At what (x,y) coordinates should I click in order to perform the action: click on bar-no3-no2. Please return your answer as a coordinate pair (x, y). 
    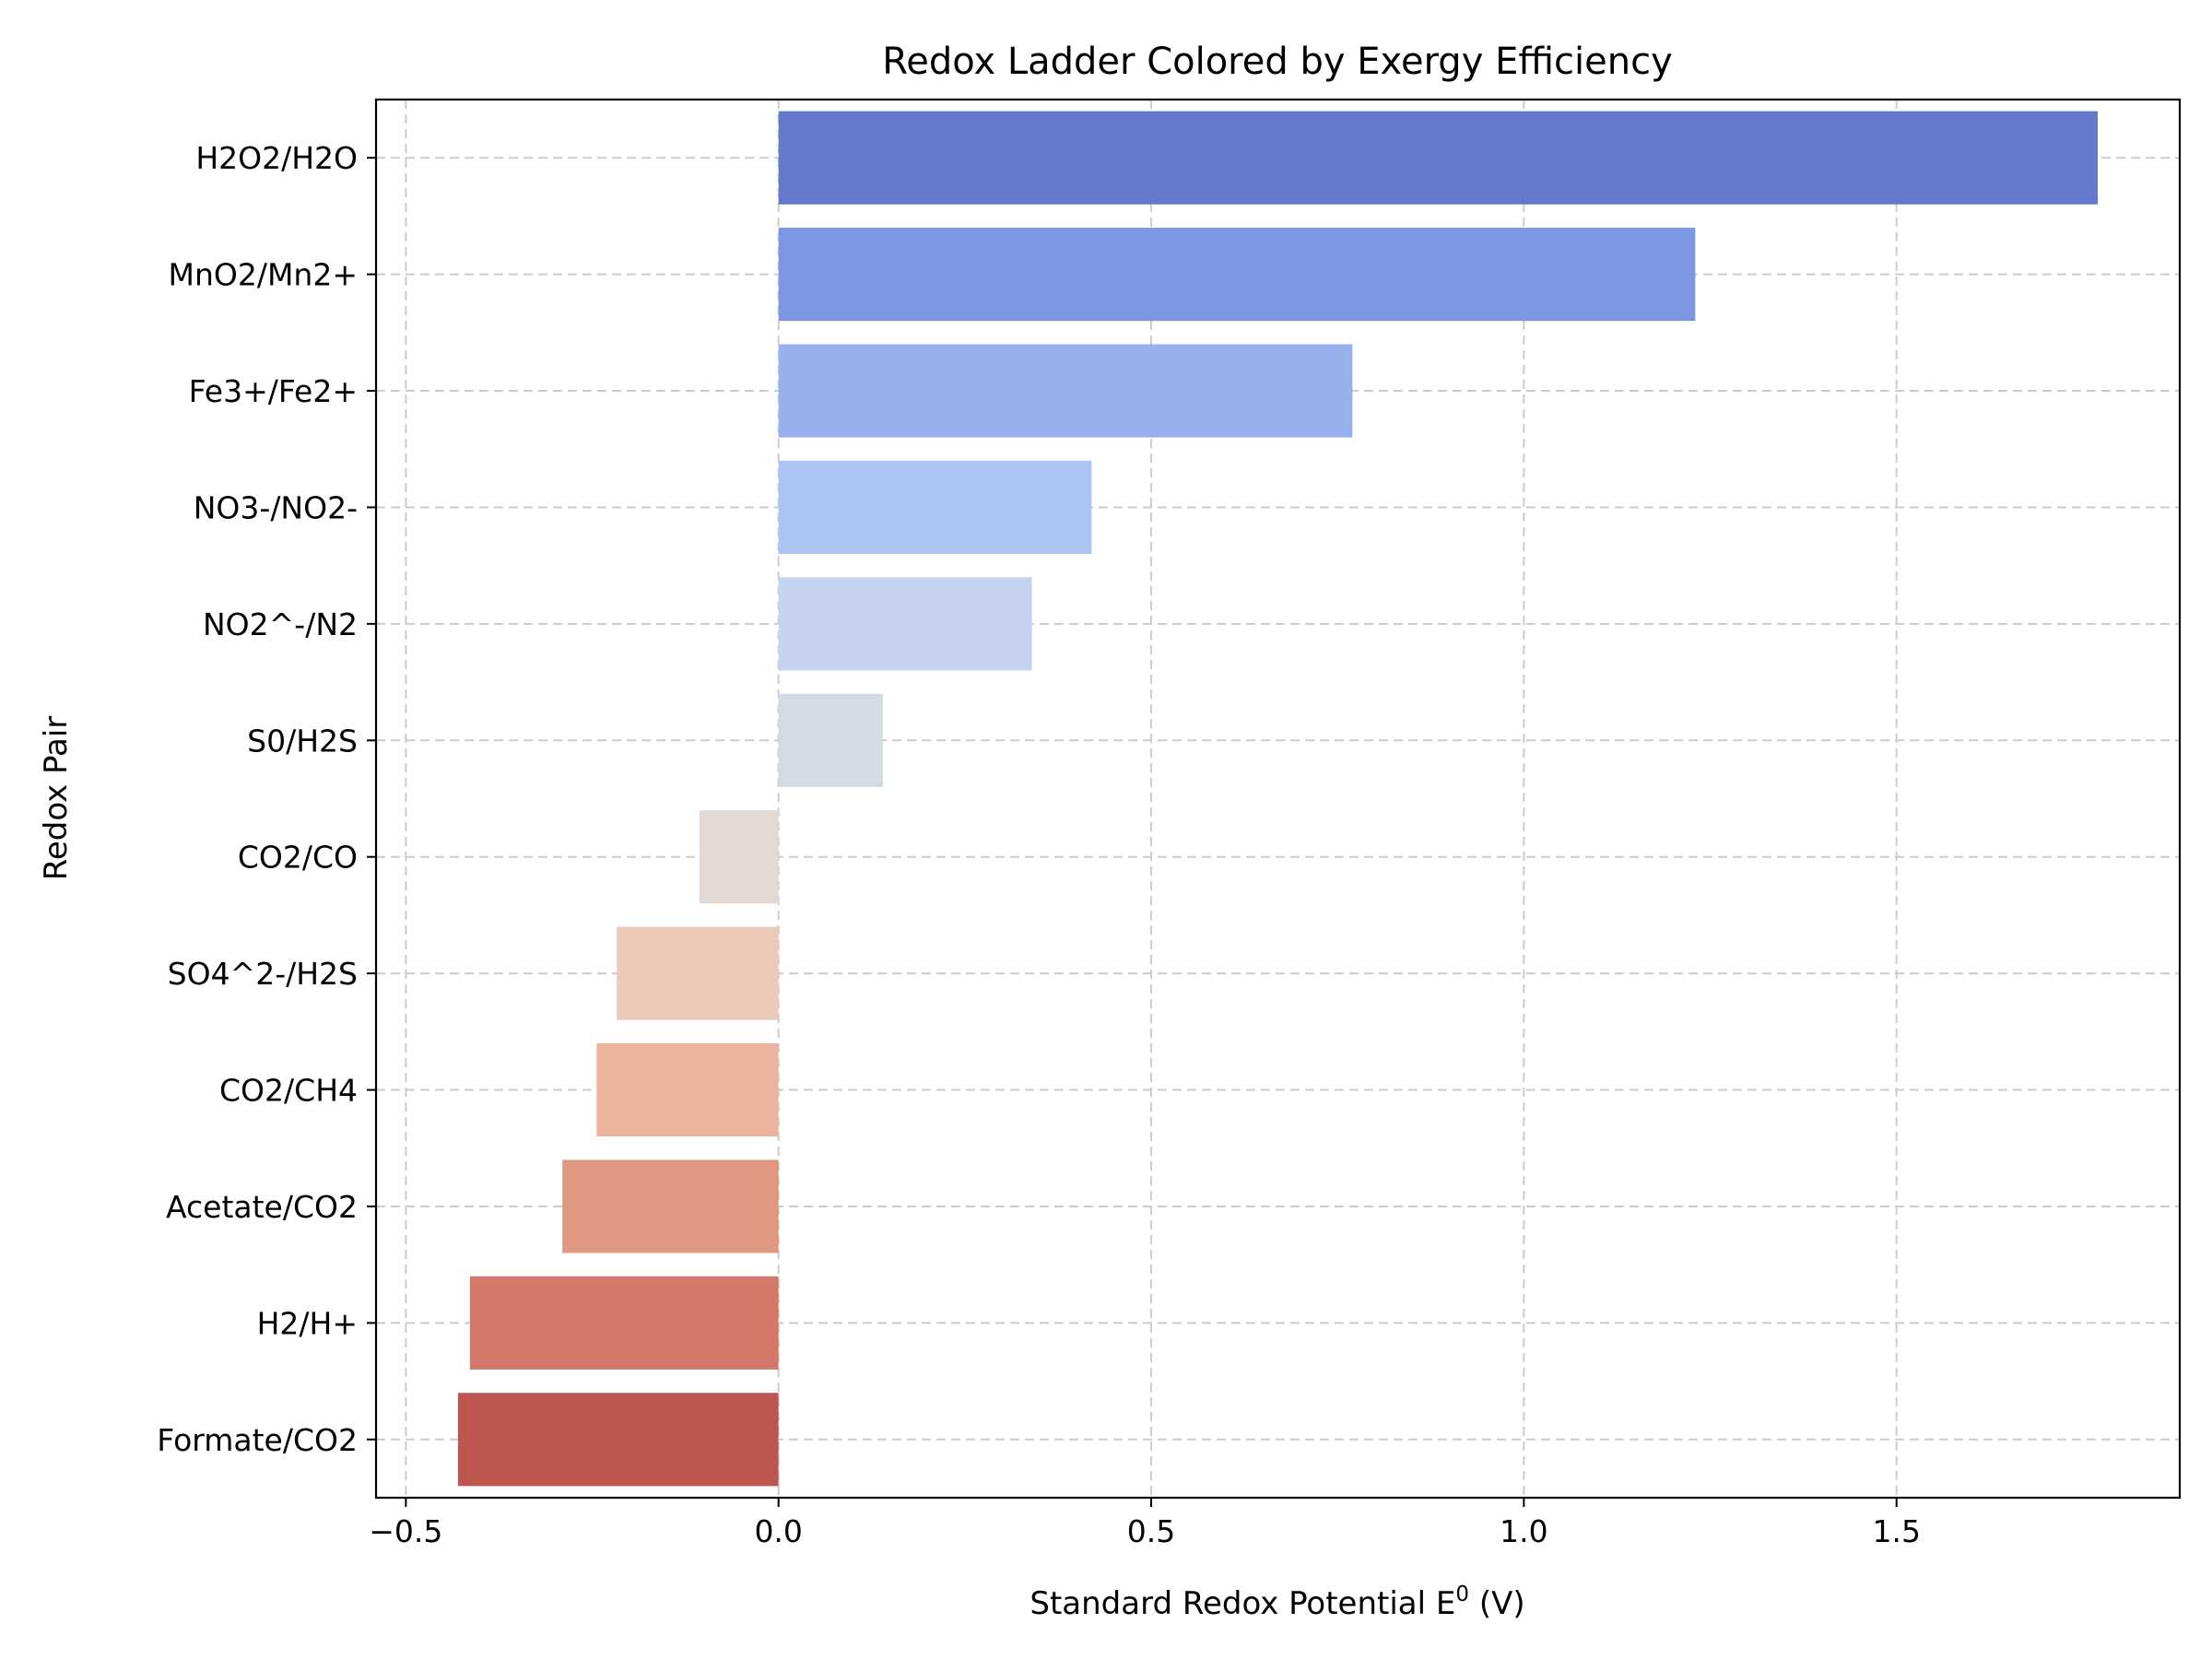
    Looking at the image, I should click on (935, 507).